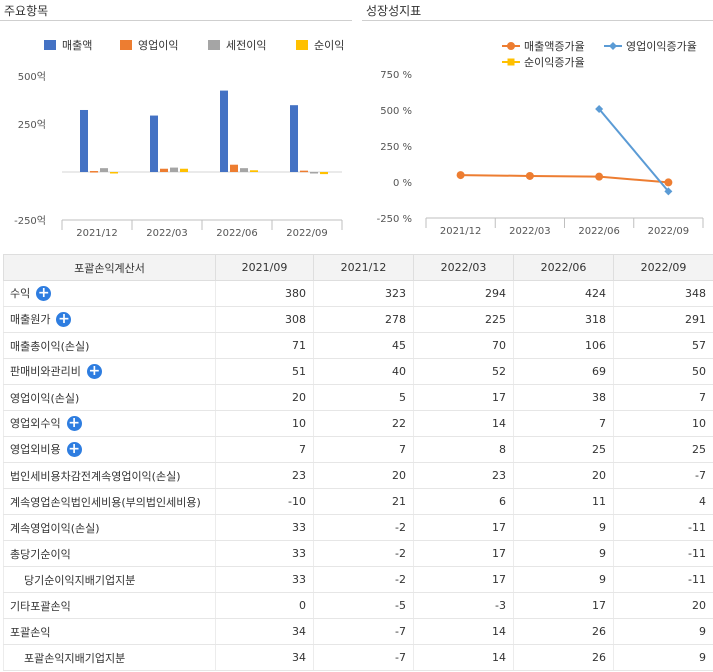 The height and width of the screenshot is (672, 713). Describe the element at coordinates (264, 371) in the screenshot. I see `table-cell: 51` at that location.